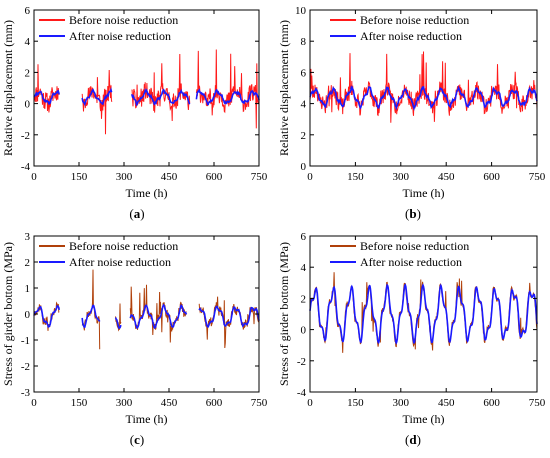  What do you see at coordinates (413, 439) in the screenshot?
I see `panel-caption: (d)` at bounding box center [413, 439].